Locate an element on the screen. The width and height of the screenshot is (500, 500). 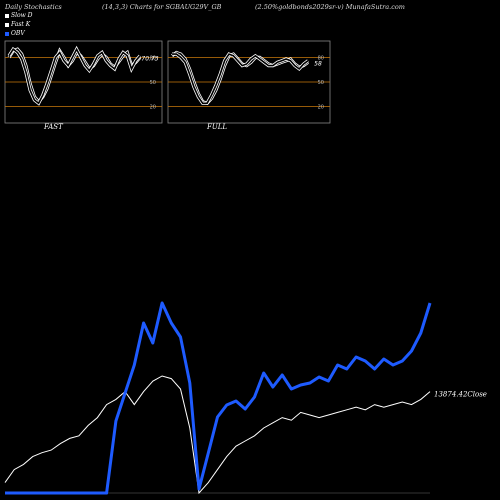
close-value-label: 13874.42Close is located at coordinates (460, 395).